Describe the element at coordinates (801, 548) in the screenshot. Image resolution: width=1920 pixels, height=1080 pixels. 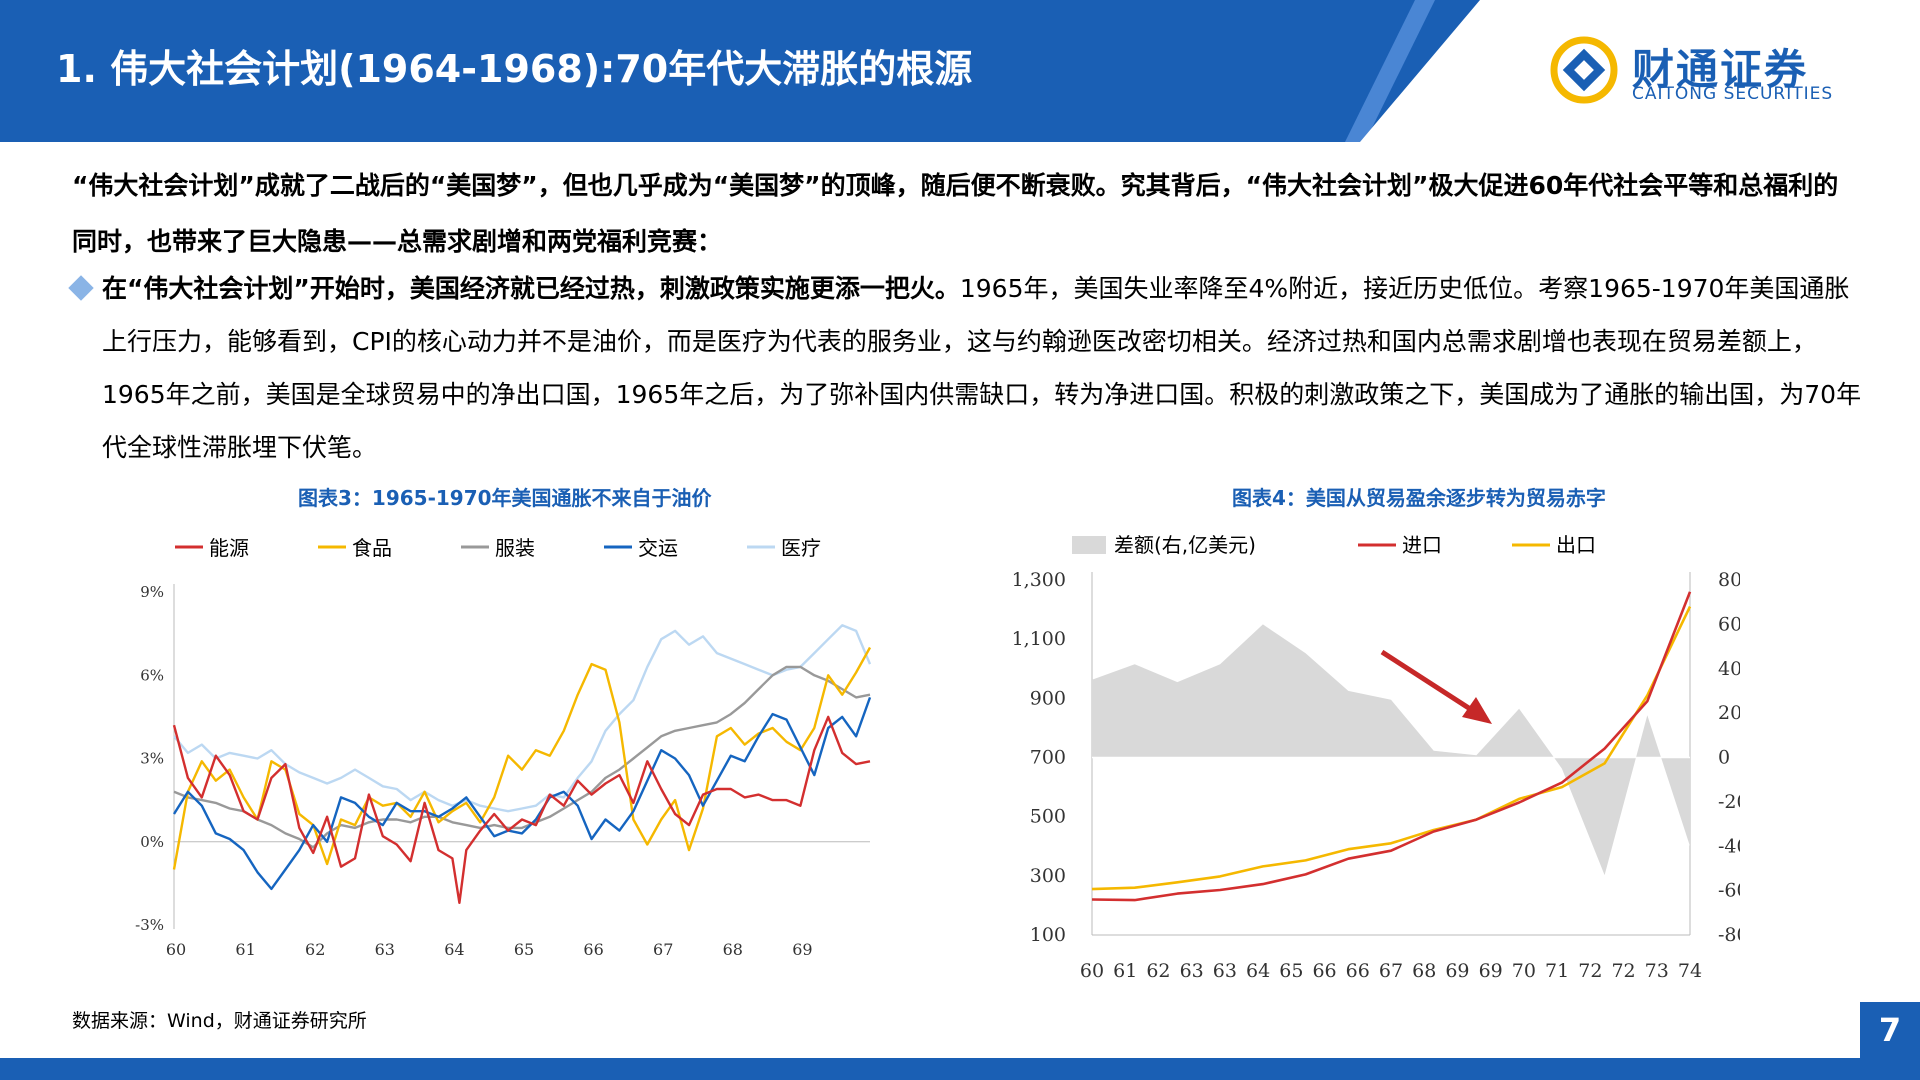
I see `legend-label-4: 医疗` at that location.